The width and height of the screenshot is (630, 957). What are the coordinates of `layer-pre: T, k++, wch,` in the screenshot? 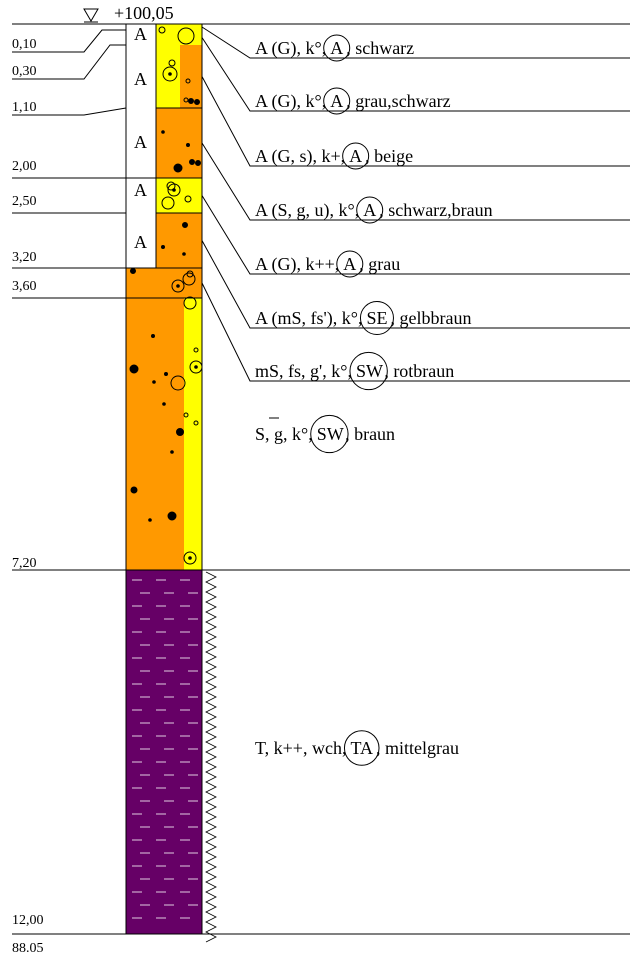 It's located at (300, 748).